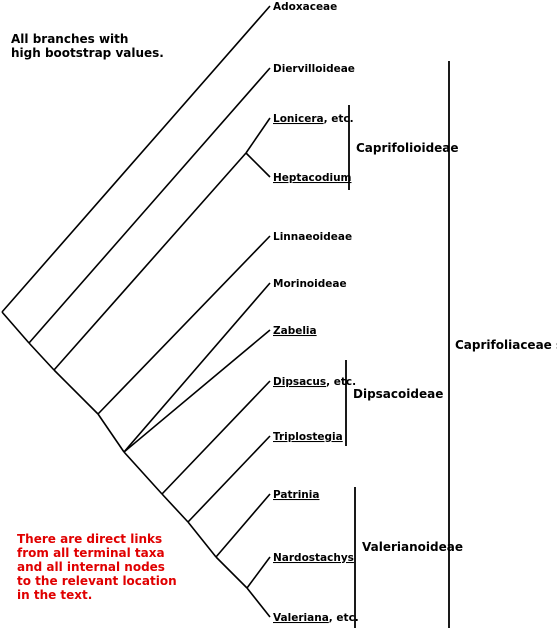 The height and width of the screenshot is (628, 557). I want to click on taxon-name-heptacodium: Heptacodium, so click(312, 178).